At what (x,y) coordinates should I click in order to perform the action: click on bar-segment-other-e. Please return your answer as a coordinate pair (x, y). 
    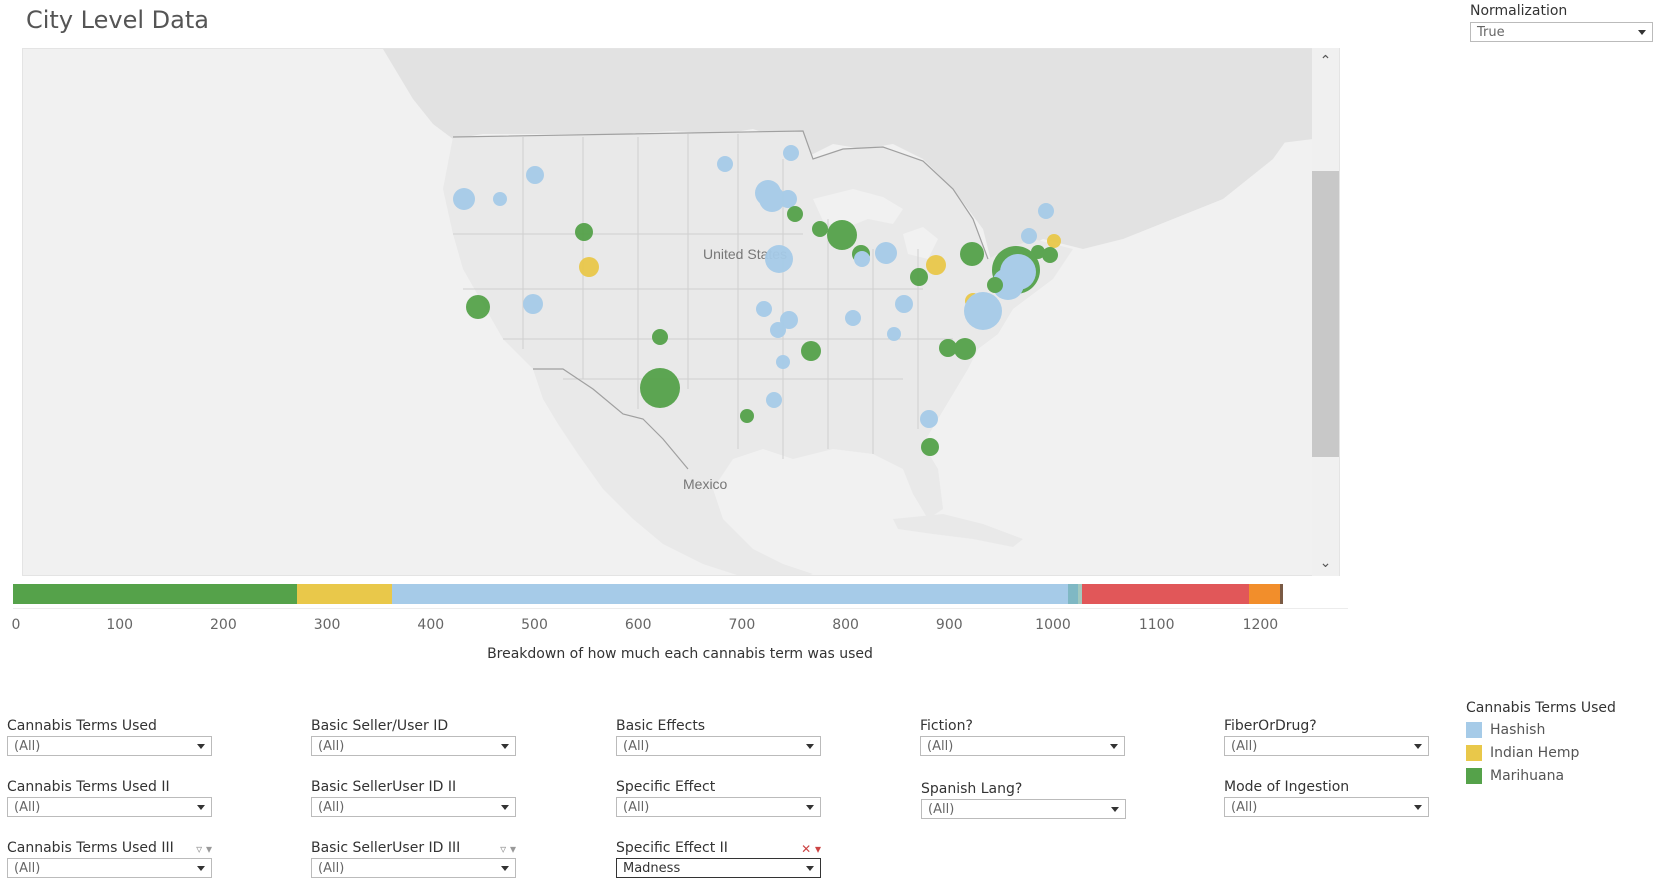
    Looking at the image, I should click on (1281, 594).